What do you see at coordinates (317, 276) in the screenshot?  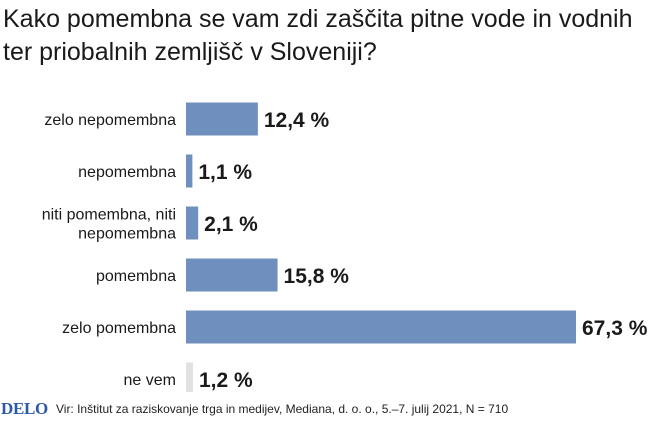 I see `value-label: 15,8 %` at bounding box center [317, 276].